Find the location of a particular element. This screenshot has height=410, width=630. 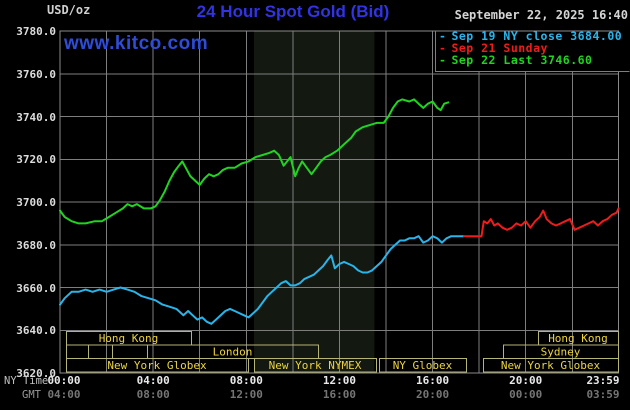

ny-time-axis-label: NY Time is located at coordinates (26, 381).